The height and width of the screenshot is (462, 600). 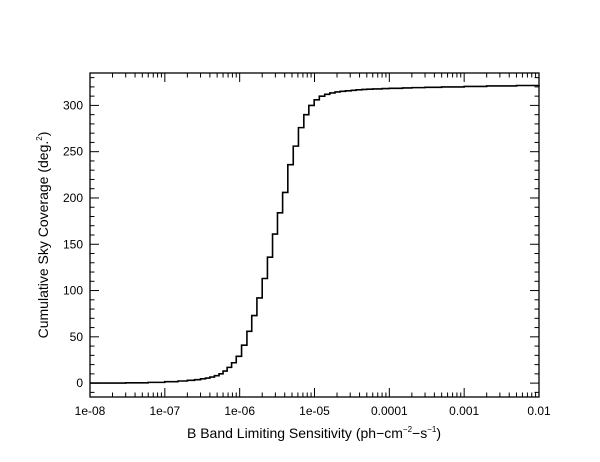 I want to click on y-tick-label: 300, so click(x=73, y=105).